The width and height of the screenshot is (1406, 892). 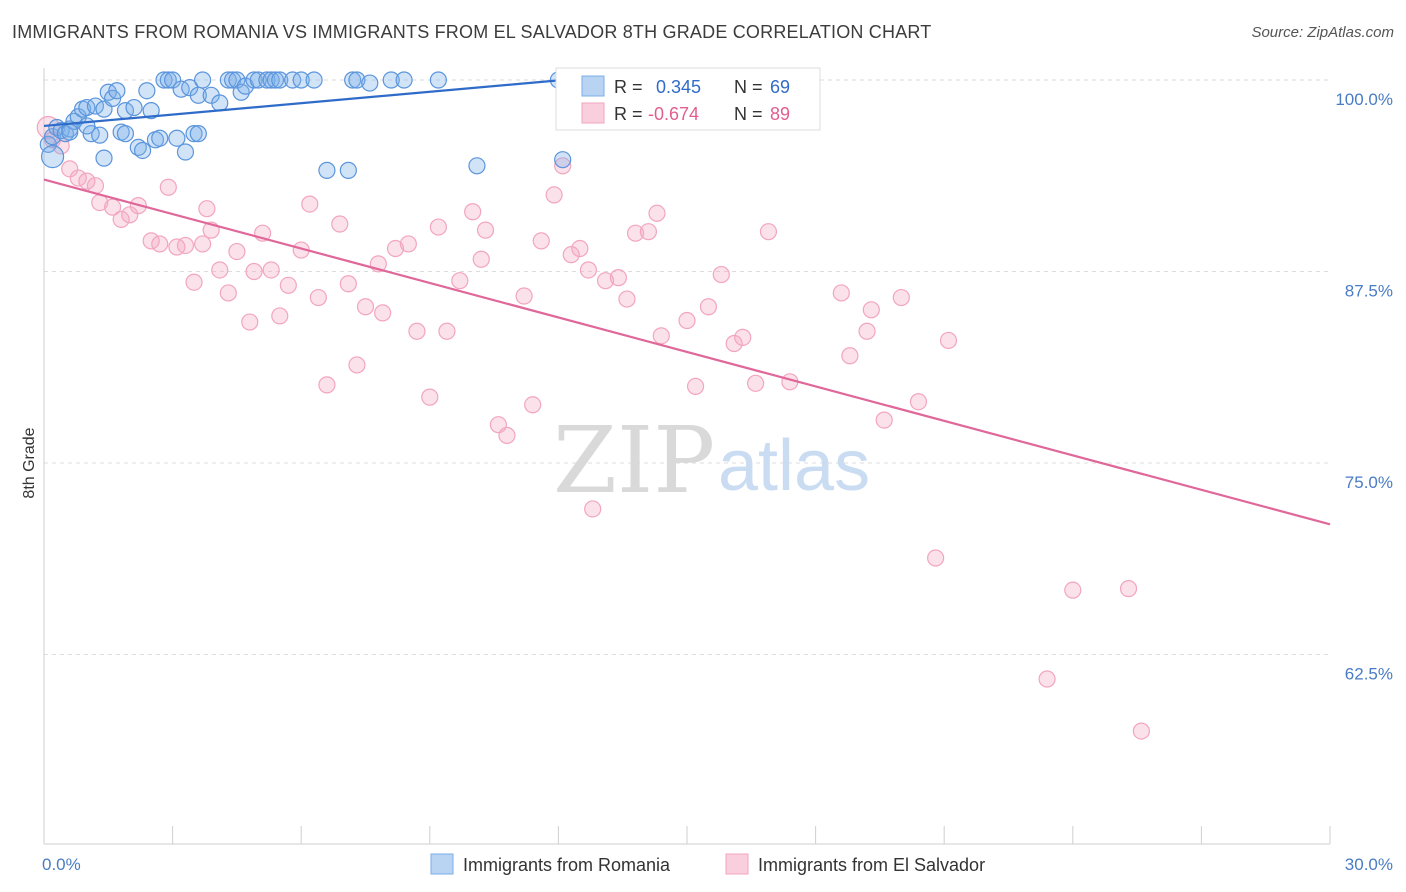 I want to click on legend-n-label-2: N =, so click(x=748, y=114).